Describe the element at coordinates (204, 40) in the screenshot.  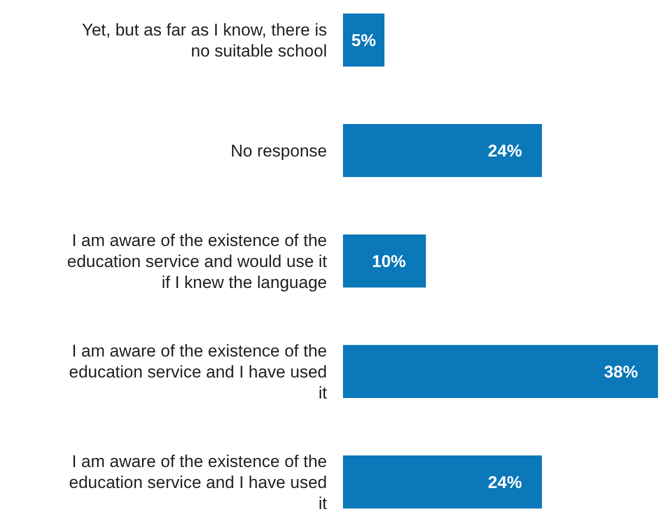
I see `y-tick-label: Yet, but as far as I know, there is no suitable school` at that location.